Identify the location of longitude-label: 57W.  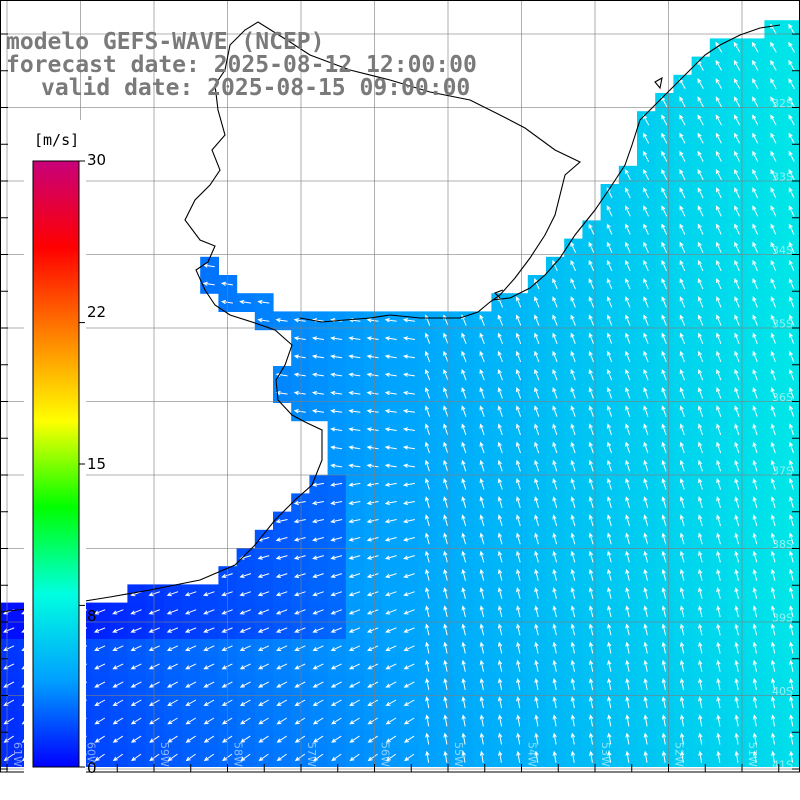
(311, 754).